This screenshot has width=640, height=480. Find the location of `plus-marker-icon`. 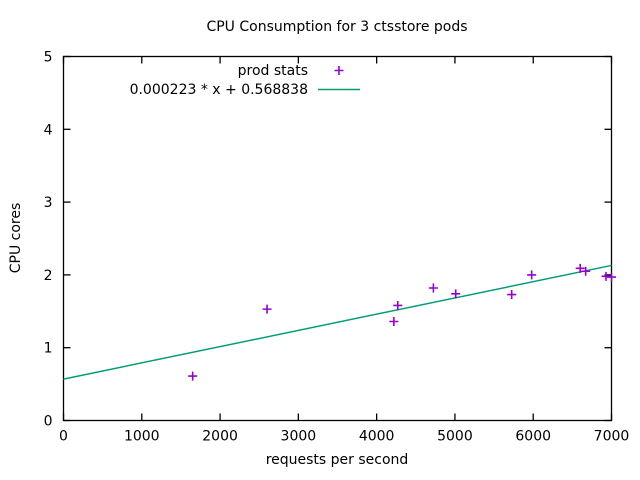

plus-marker-icon is located at coordinates (339, 70).